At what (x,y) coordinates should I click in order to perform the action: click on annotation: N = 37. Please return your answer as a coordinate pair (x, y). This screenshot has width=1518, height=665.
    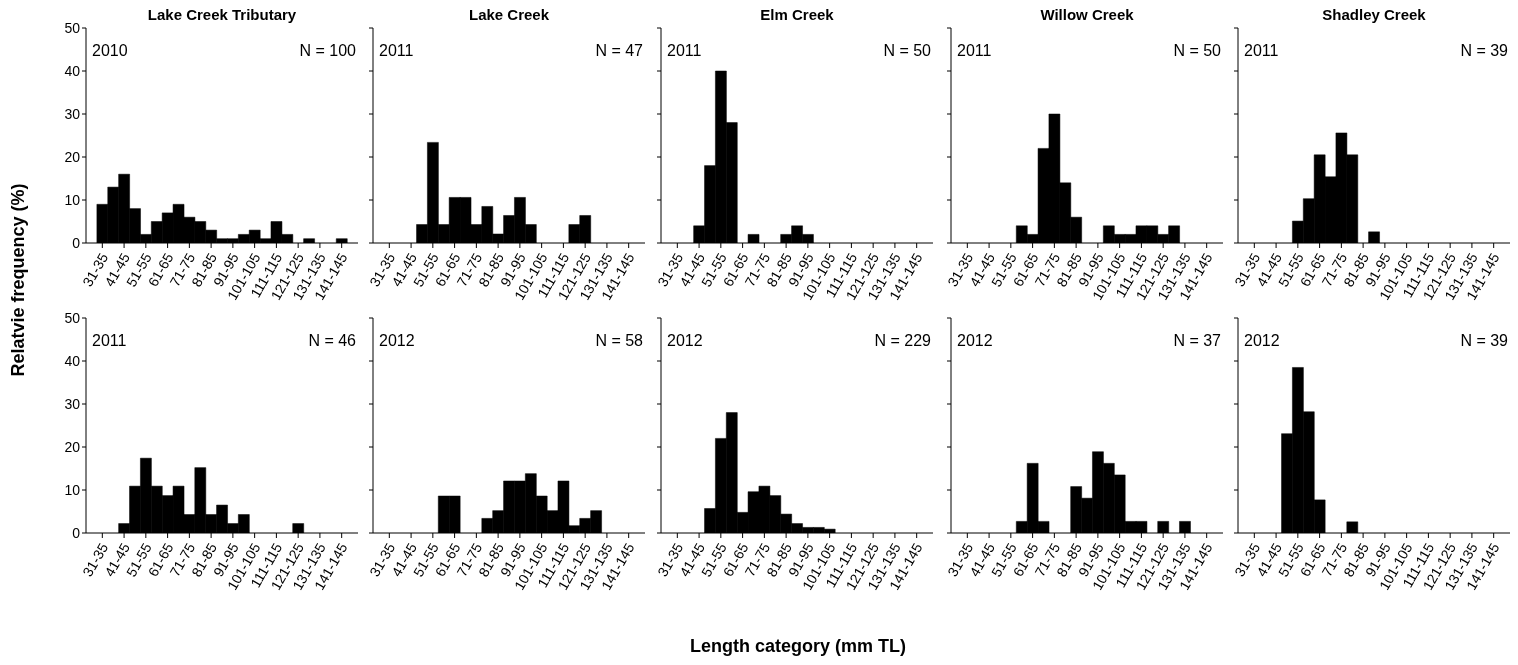
    Looking at the image, I should click on (1197, 341).